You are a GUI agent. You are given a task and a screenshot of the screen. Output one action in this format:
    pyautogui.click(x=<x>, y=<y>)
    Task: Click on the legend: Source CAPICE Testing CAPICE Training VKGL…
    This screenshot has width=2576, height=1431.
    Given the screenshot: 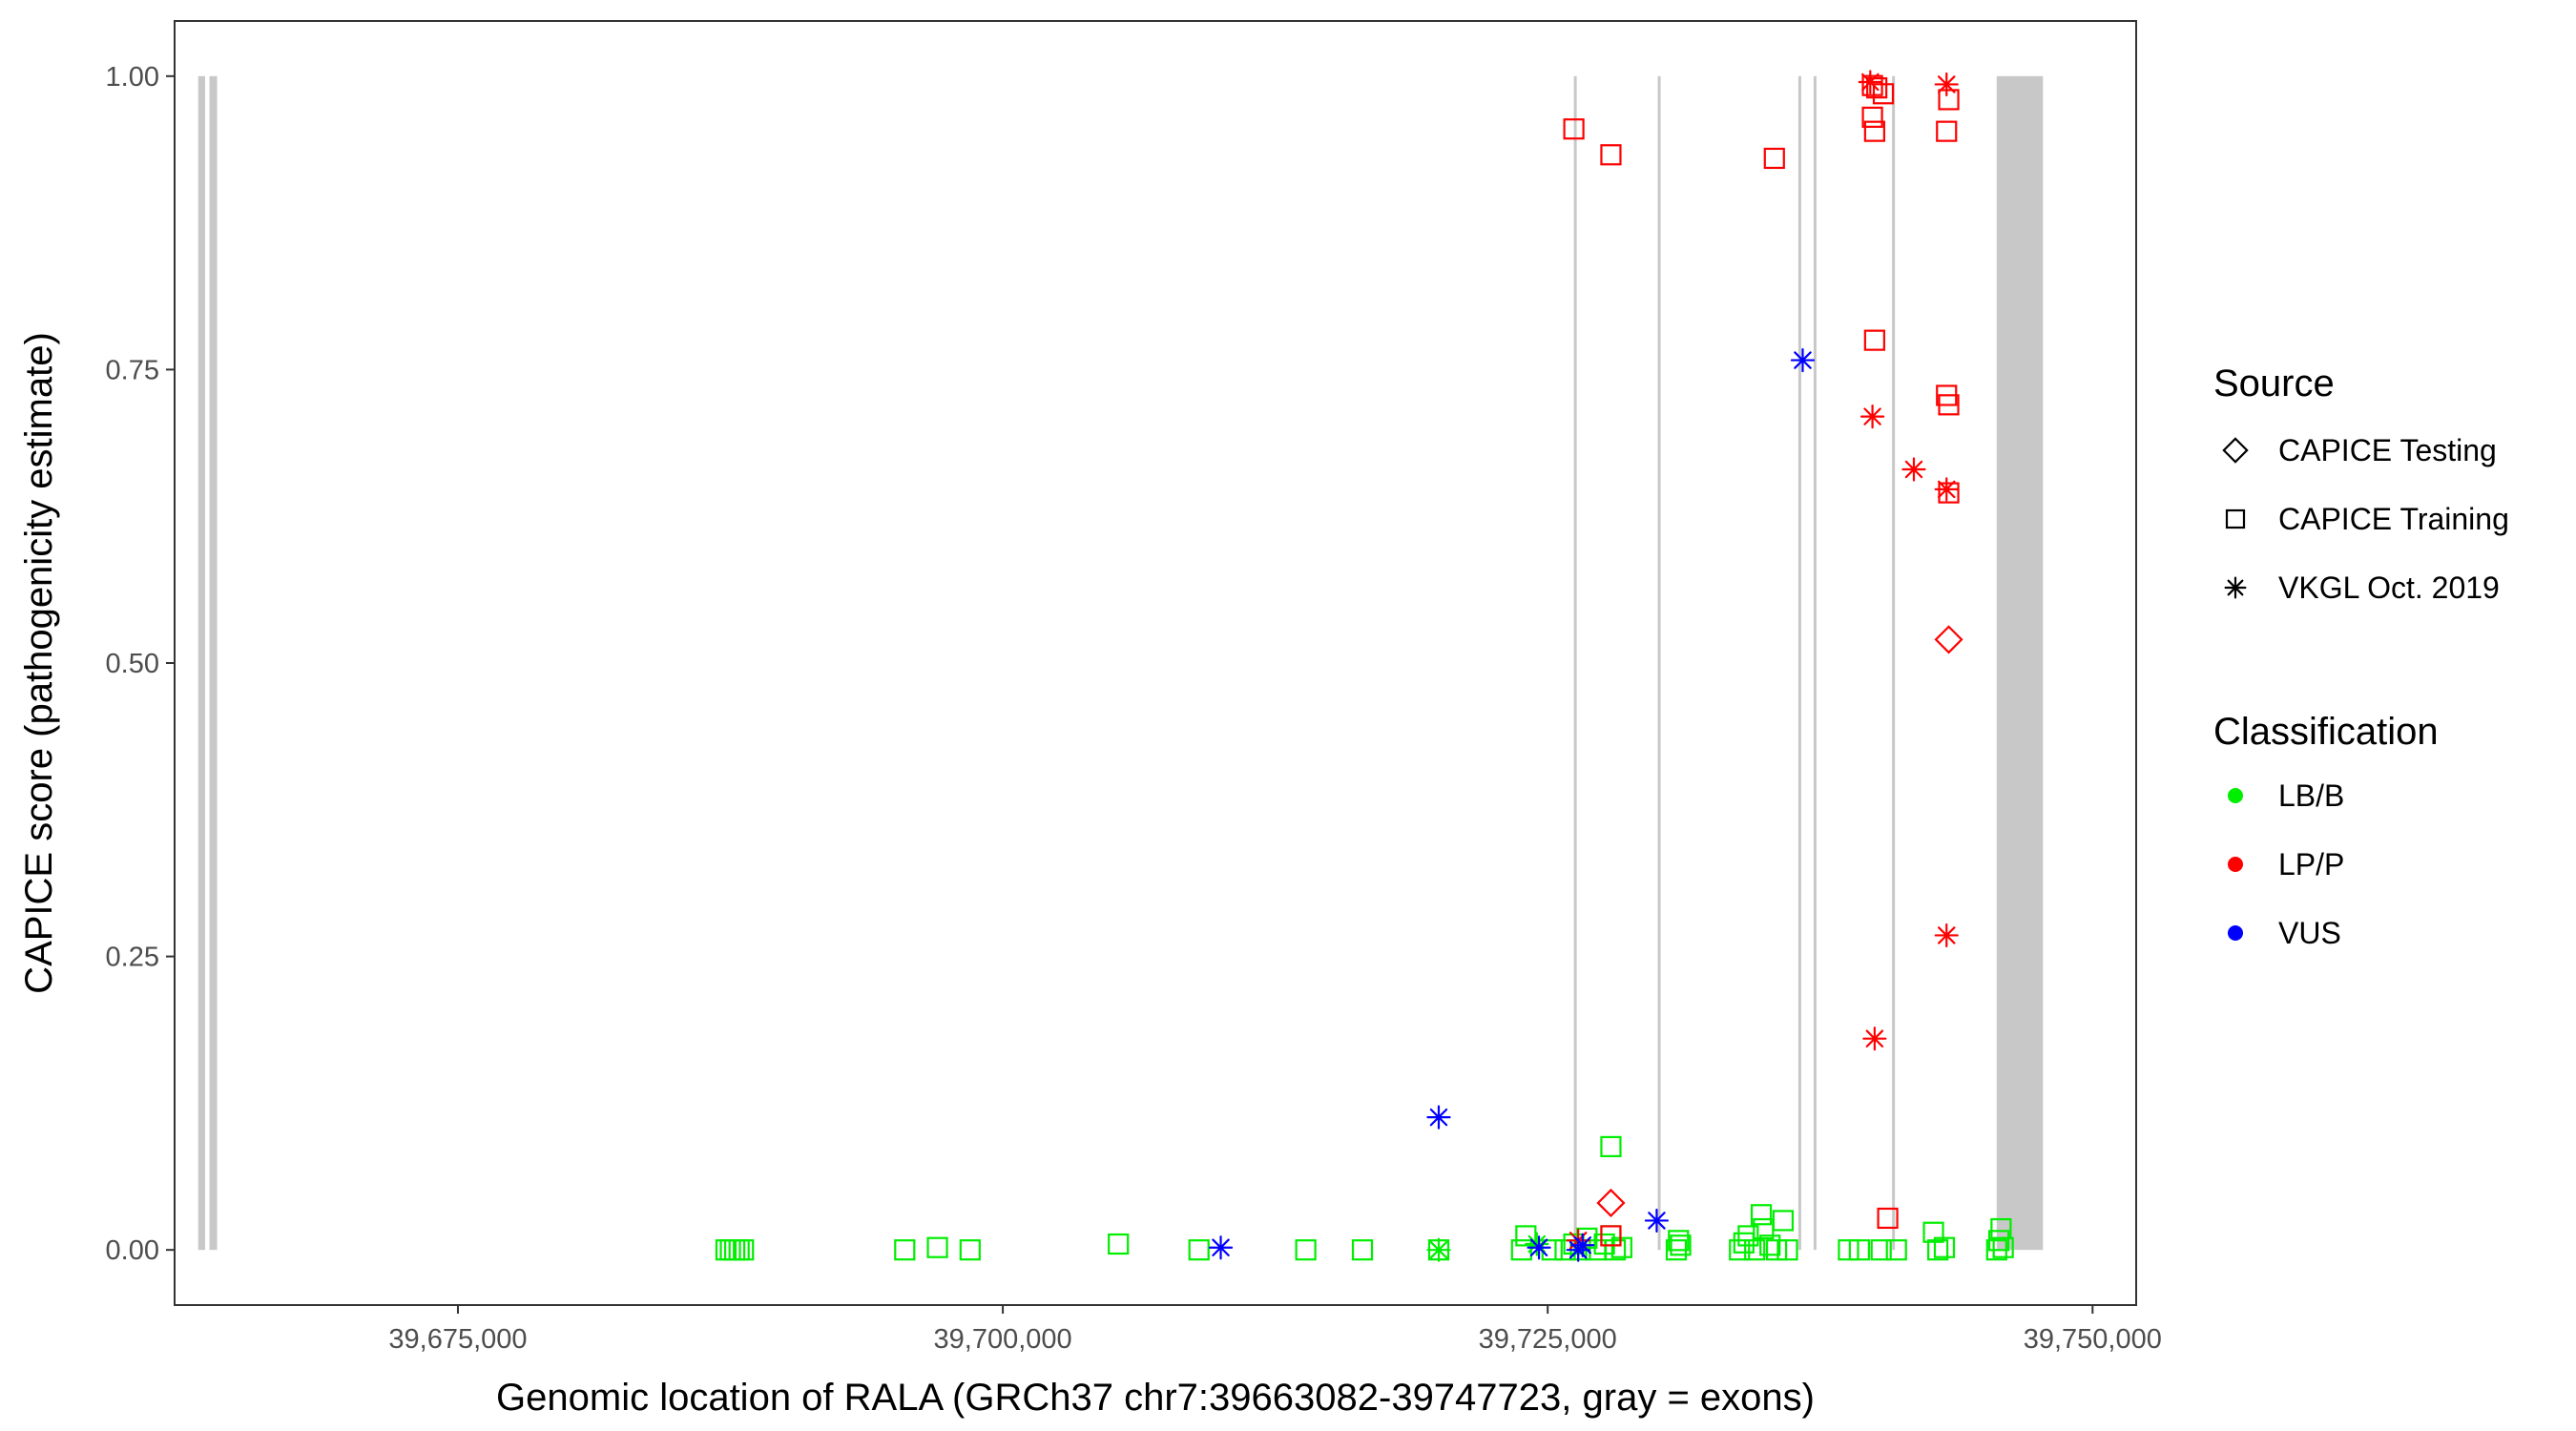 What is the action you would take?
    pyautogui.click(x=2361, y=656)
    